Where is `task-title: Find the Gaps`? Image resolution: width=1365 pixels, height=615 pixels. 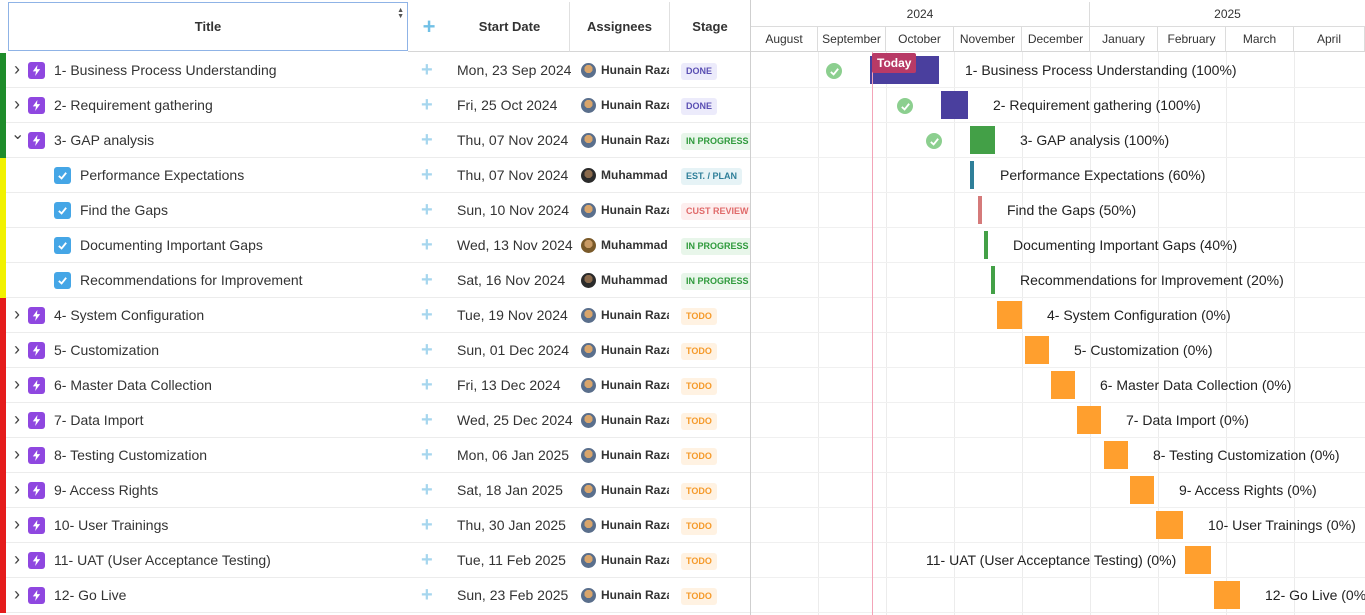
task-title: Find the Gaps is located at coordinates (124, 210).